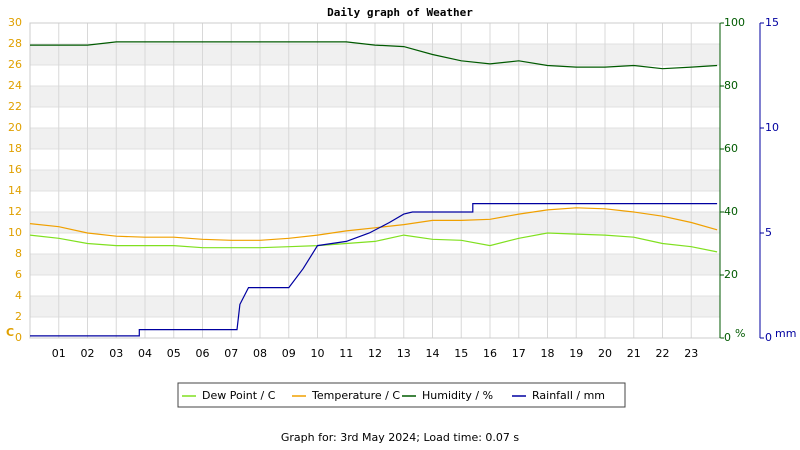 This screenshot has height=450, width=800. What do you see at coordinates (663, 353) in the screenshot?
I see `x-tick-label: 22` at bounding box center [663, 353].